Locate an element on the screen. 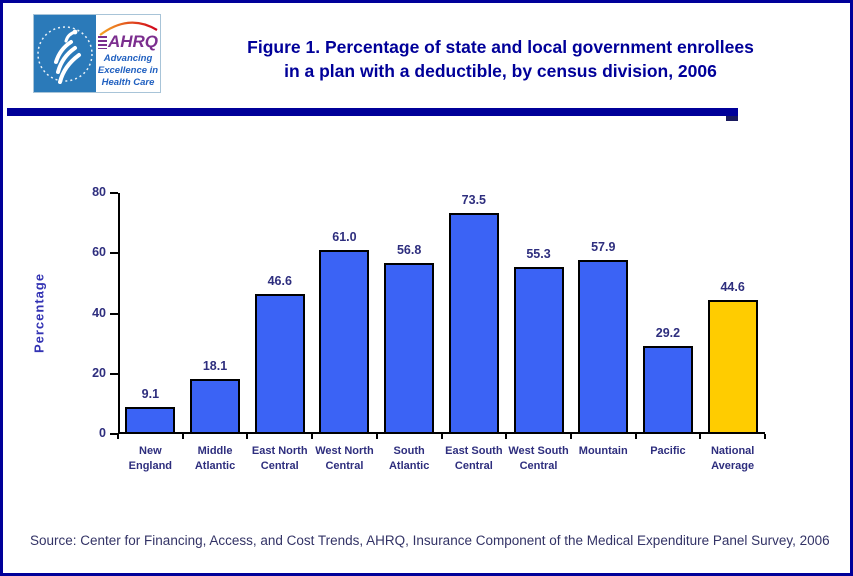 This screenshot has height=576, width=853. y-tick-label: 60 is located at coordinates (99, 252).